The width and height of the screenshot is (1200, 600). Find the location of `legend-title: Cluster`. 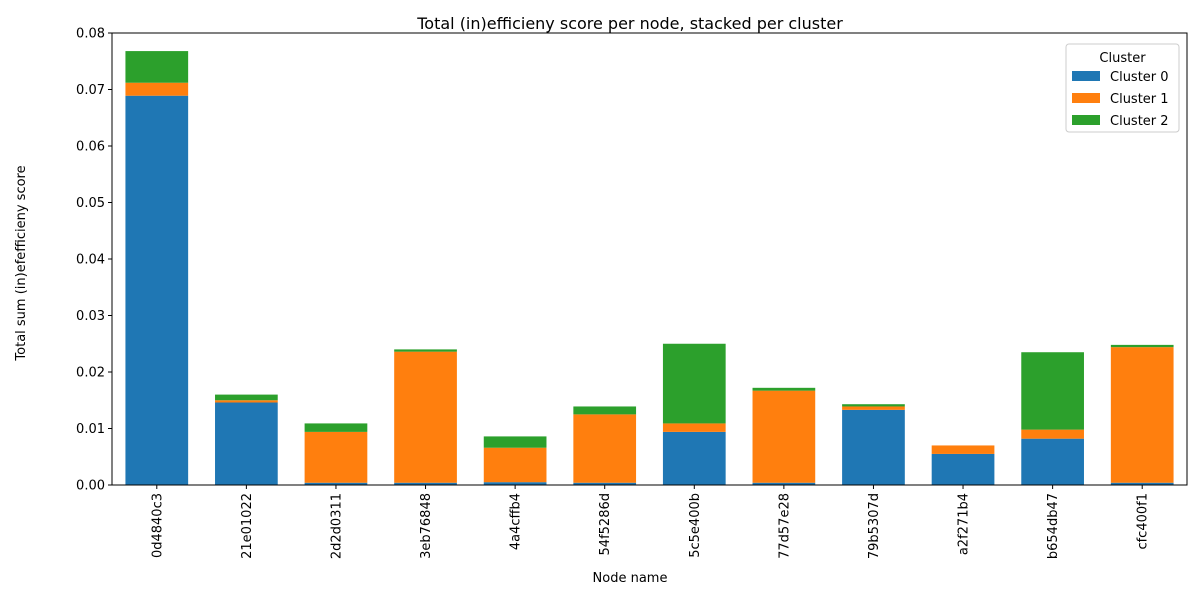

legend-title: Cluster is located at coordinates (1122, 58).